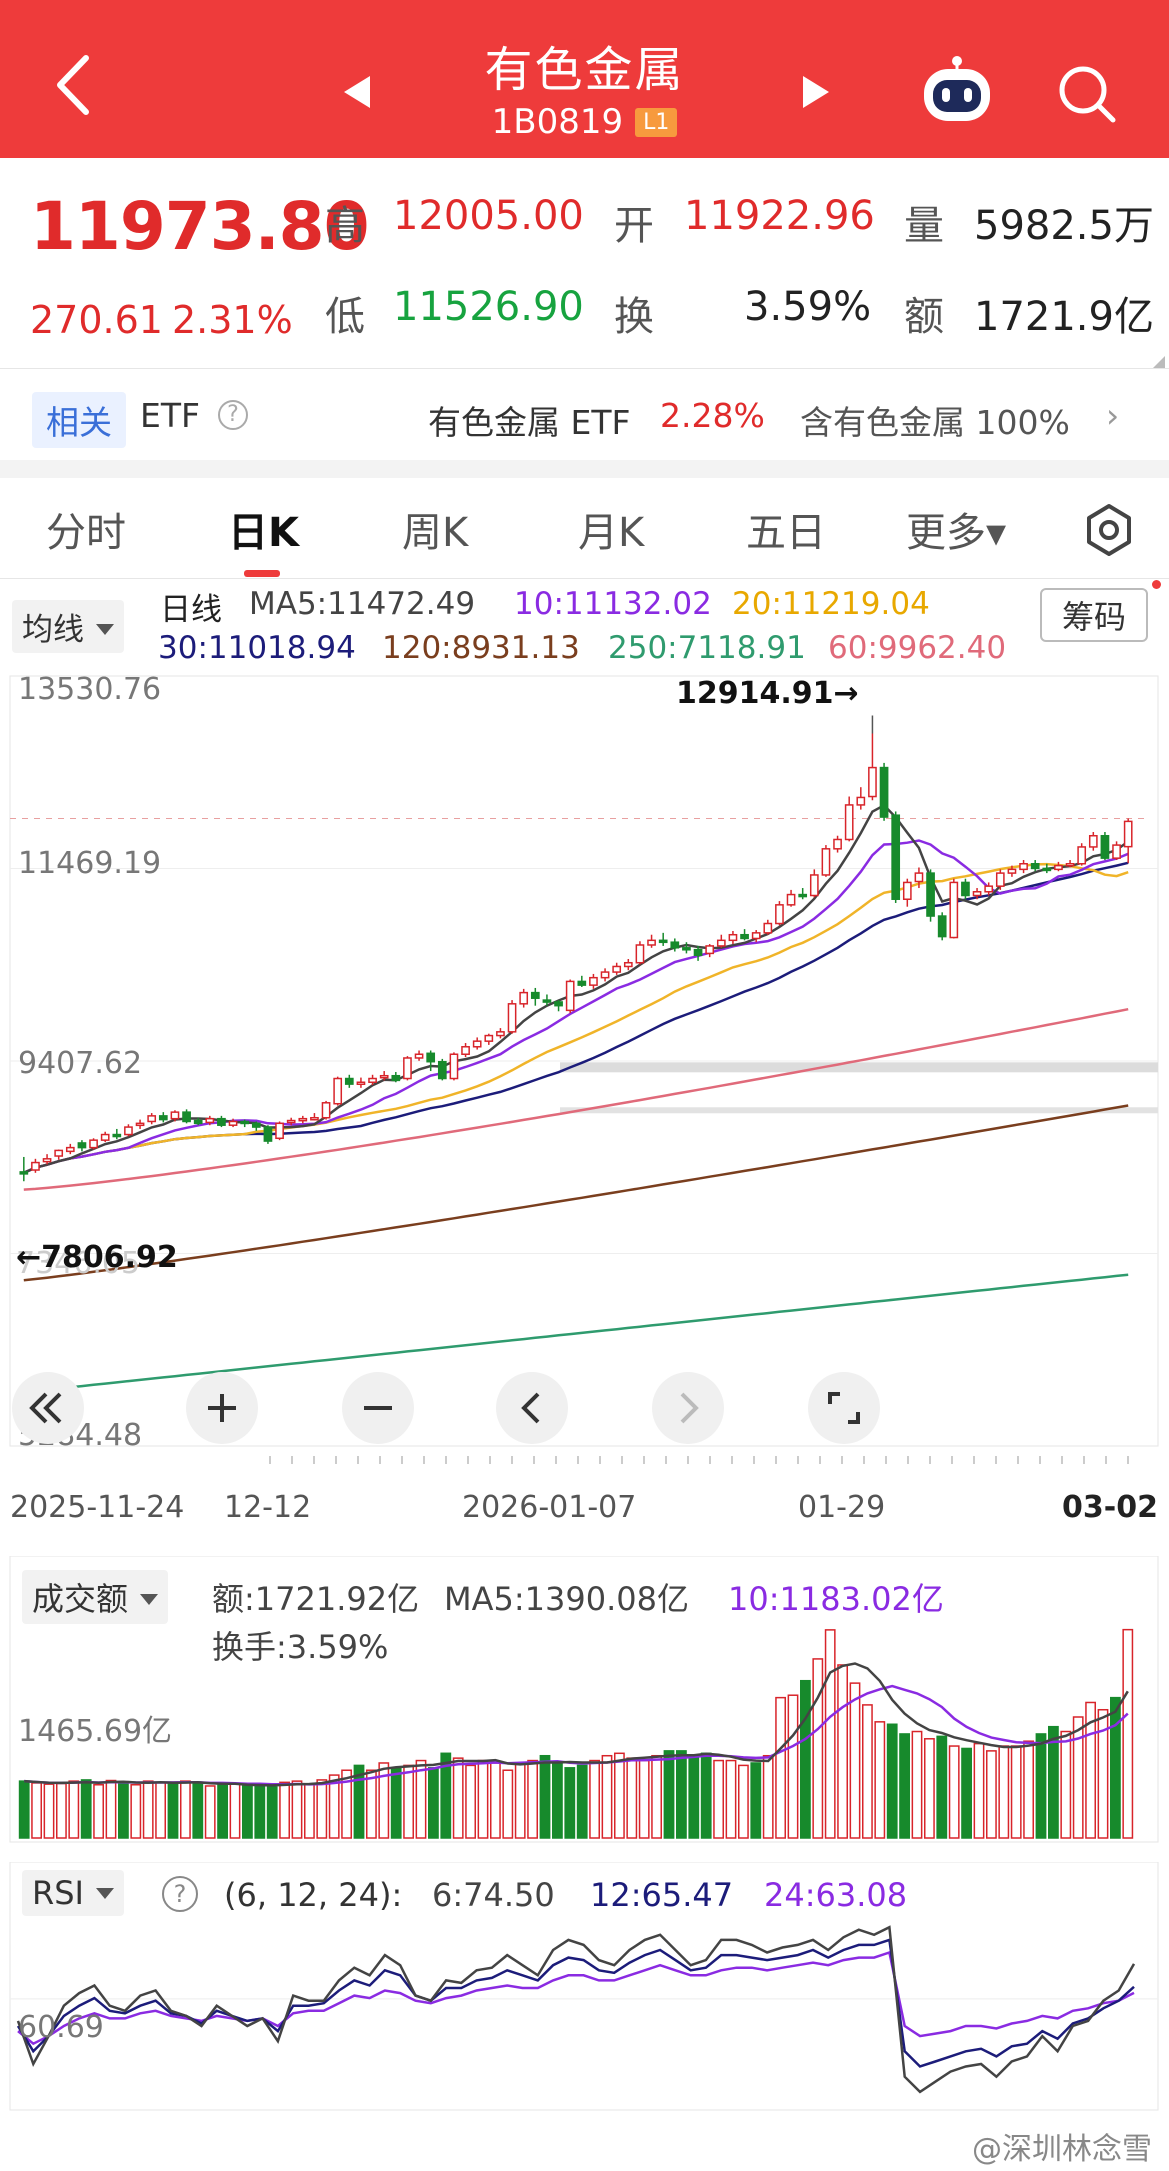 Image resolution: width=1169 pixels, height=2171 pixels. I want to click on amount-label: 额, so click(924, 317).